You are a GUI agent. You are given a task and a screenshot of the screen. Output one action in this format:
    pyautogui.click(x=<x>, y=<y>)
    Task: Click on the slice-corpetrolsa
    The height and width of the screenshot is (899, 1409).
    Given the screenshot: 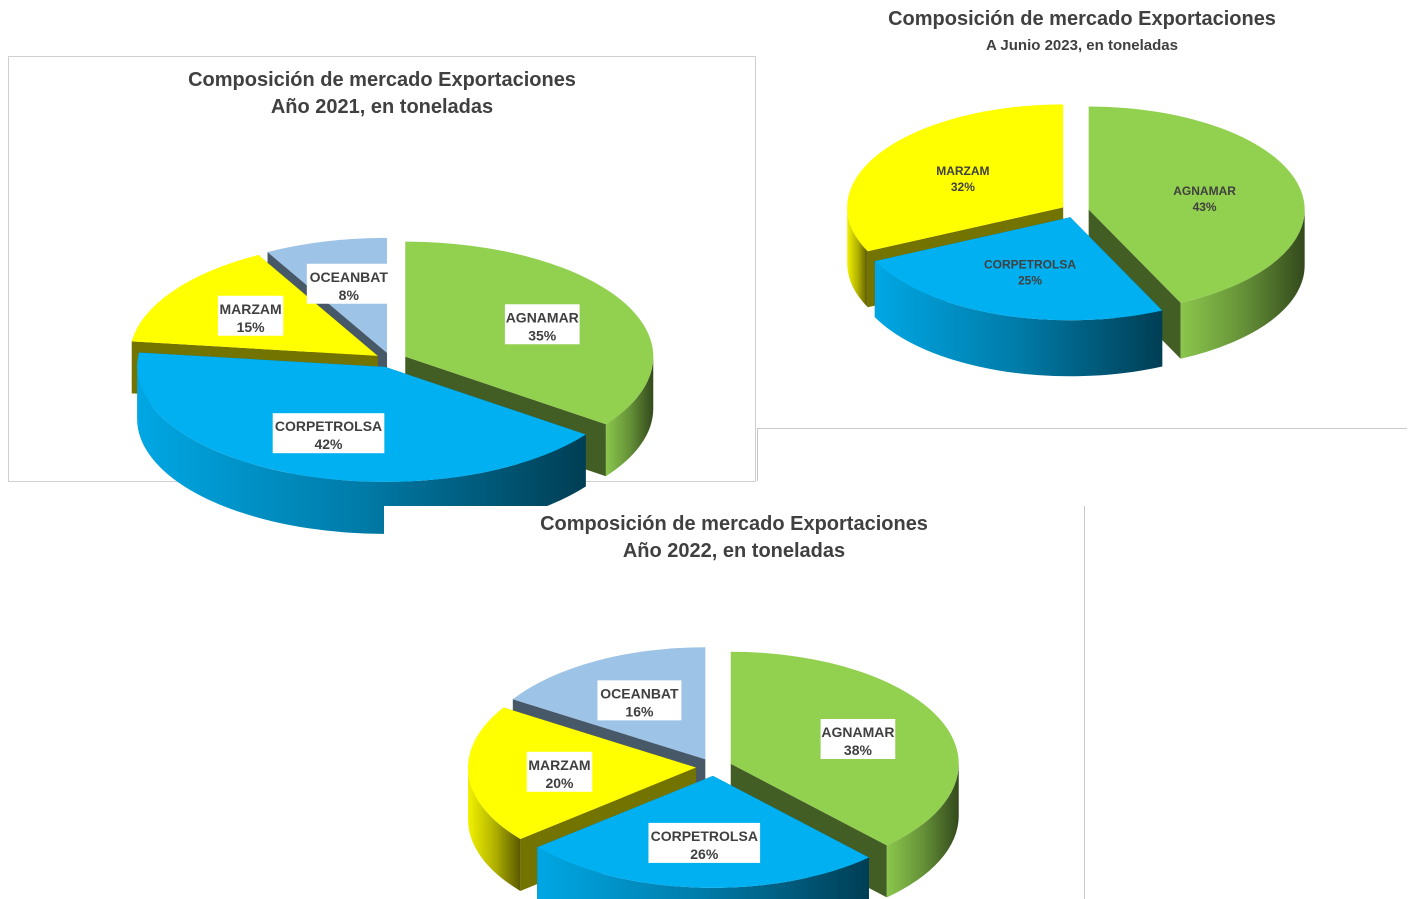 What is the action you would take?
    pyautogui.click(x=1018, y=269)
    